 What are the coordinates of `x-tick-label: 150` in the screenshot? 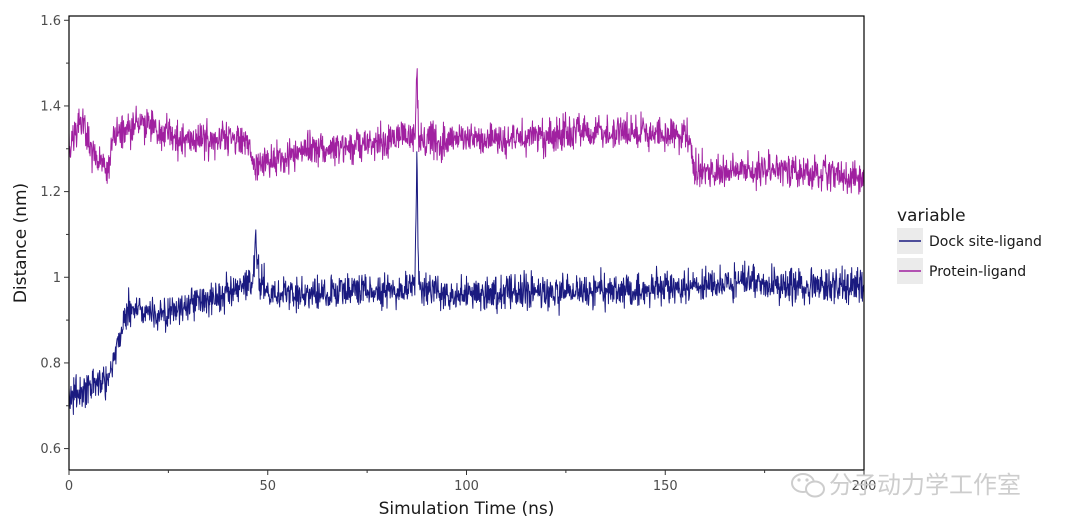 It's located at (665, 486).